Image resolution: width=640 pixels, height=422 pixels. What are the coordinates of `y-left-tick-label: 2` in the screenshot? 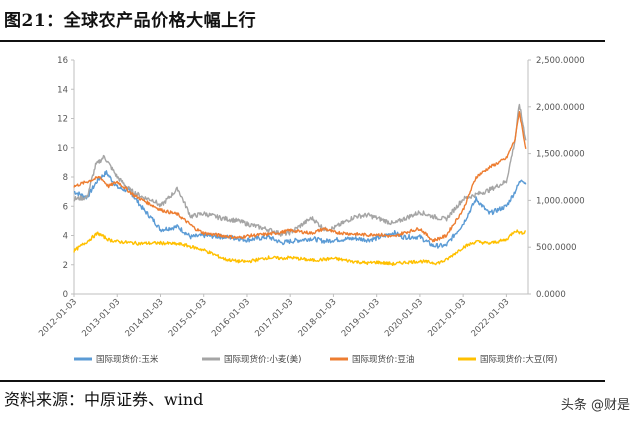 It's located at (65, 266).